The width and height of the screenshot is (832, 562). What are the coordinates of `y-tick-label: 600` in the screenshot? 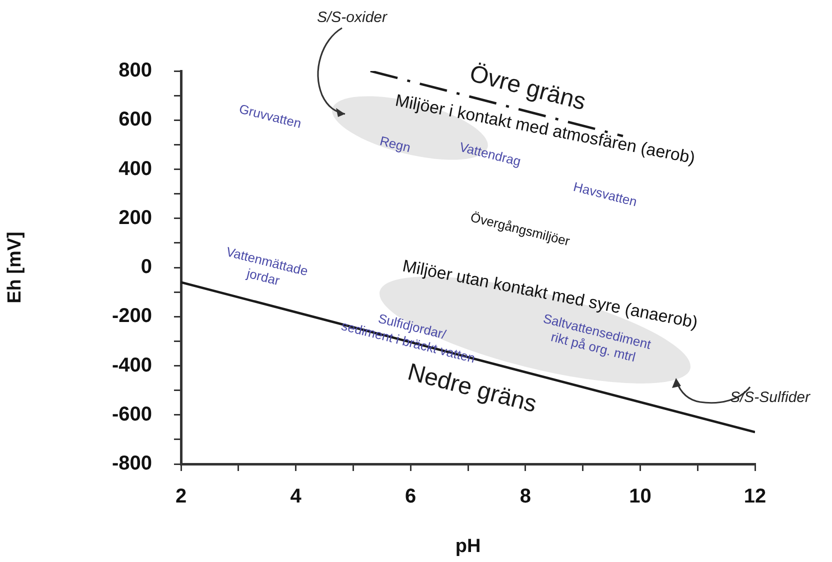 It's located at (135, 119).